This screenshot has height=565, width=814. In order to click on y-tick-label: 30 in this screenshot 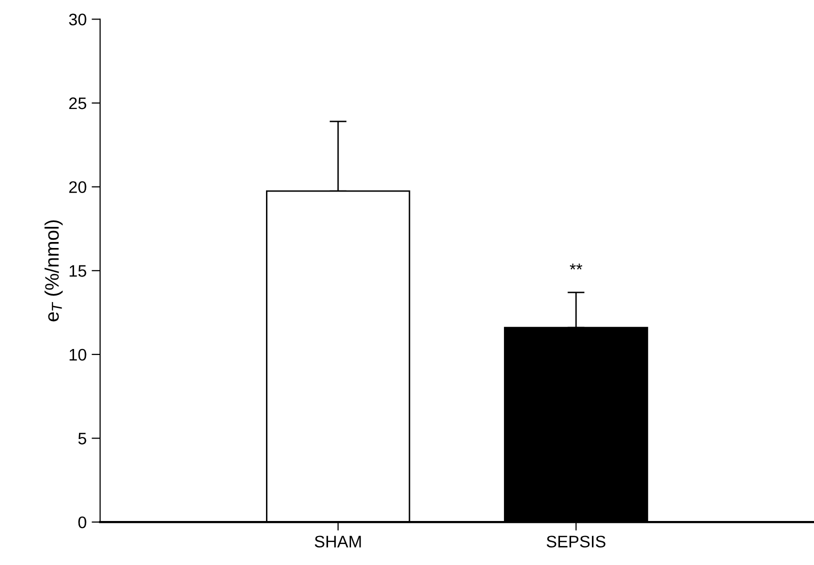, I will do `click(77, 20)`.